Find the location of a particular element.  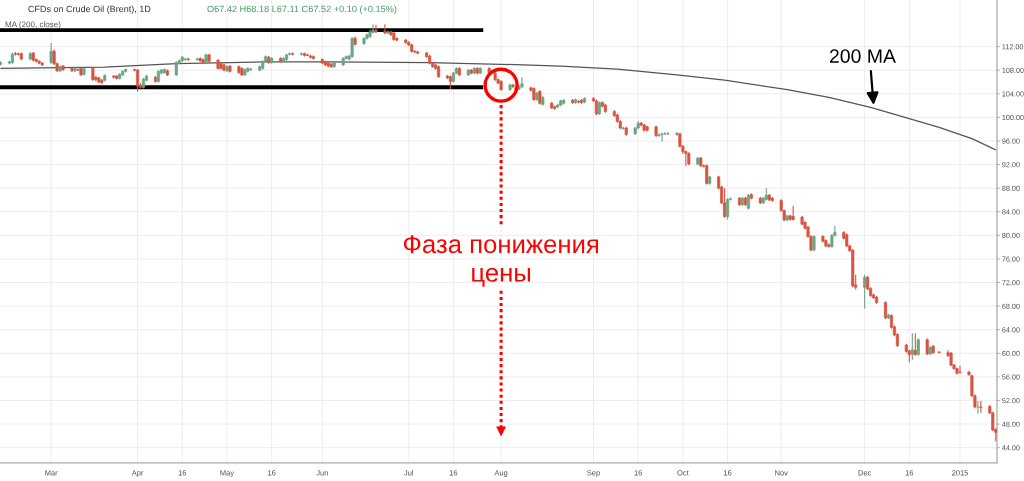

text: MA (200, close) is located at coordinates (33, 25).